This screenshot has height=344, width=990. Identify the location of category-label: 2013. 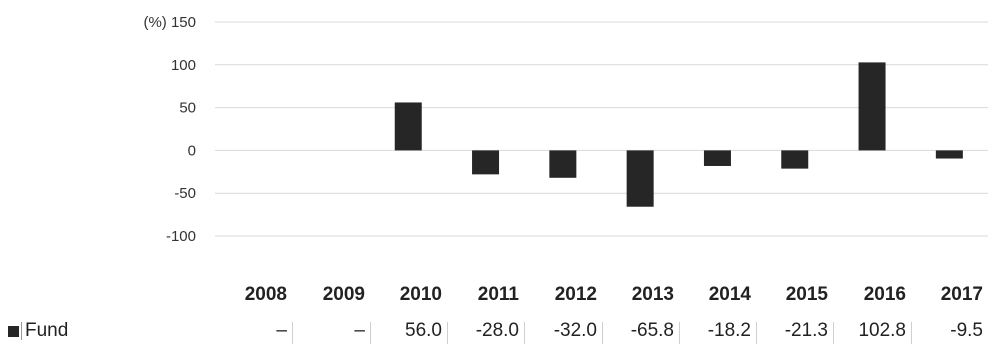
(652, 294).